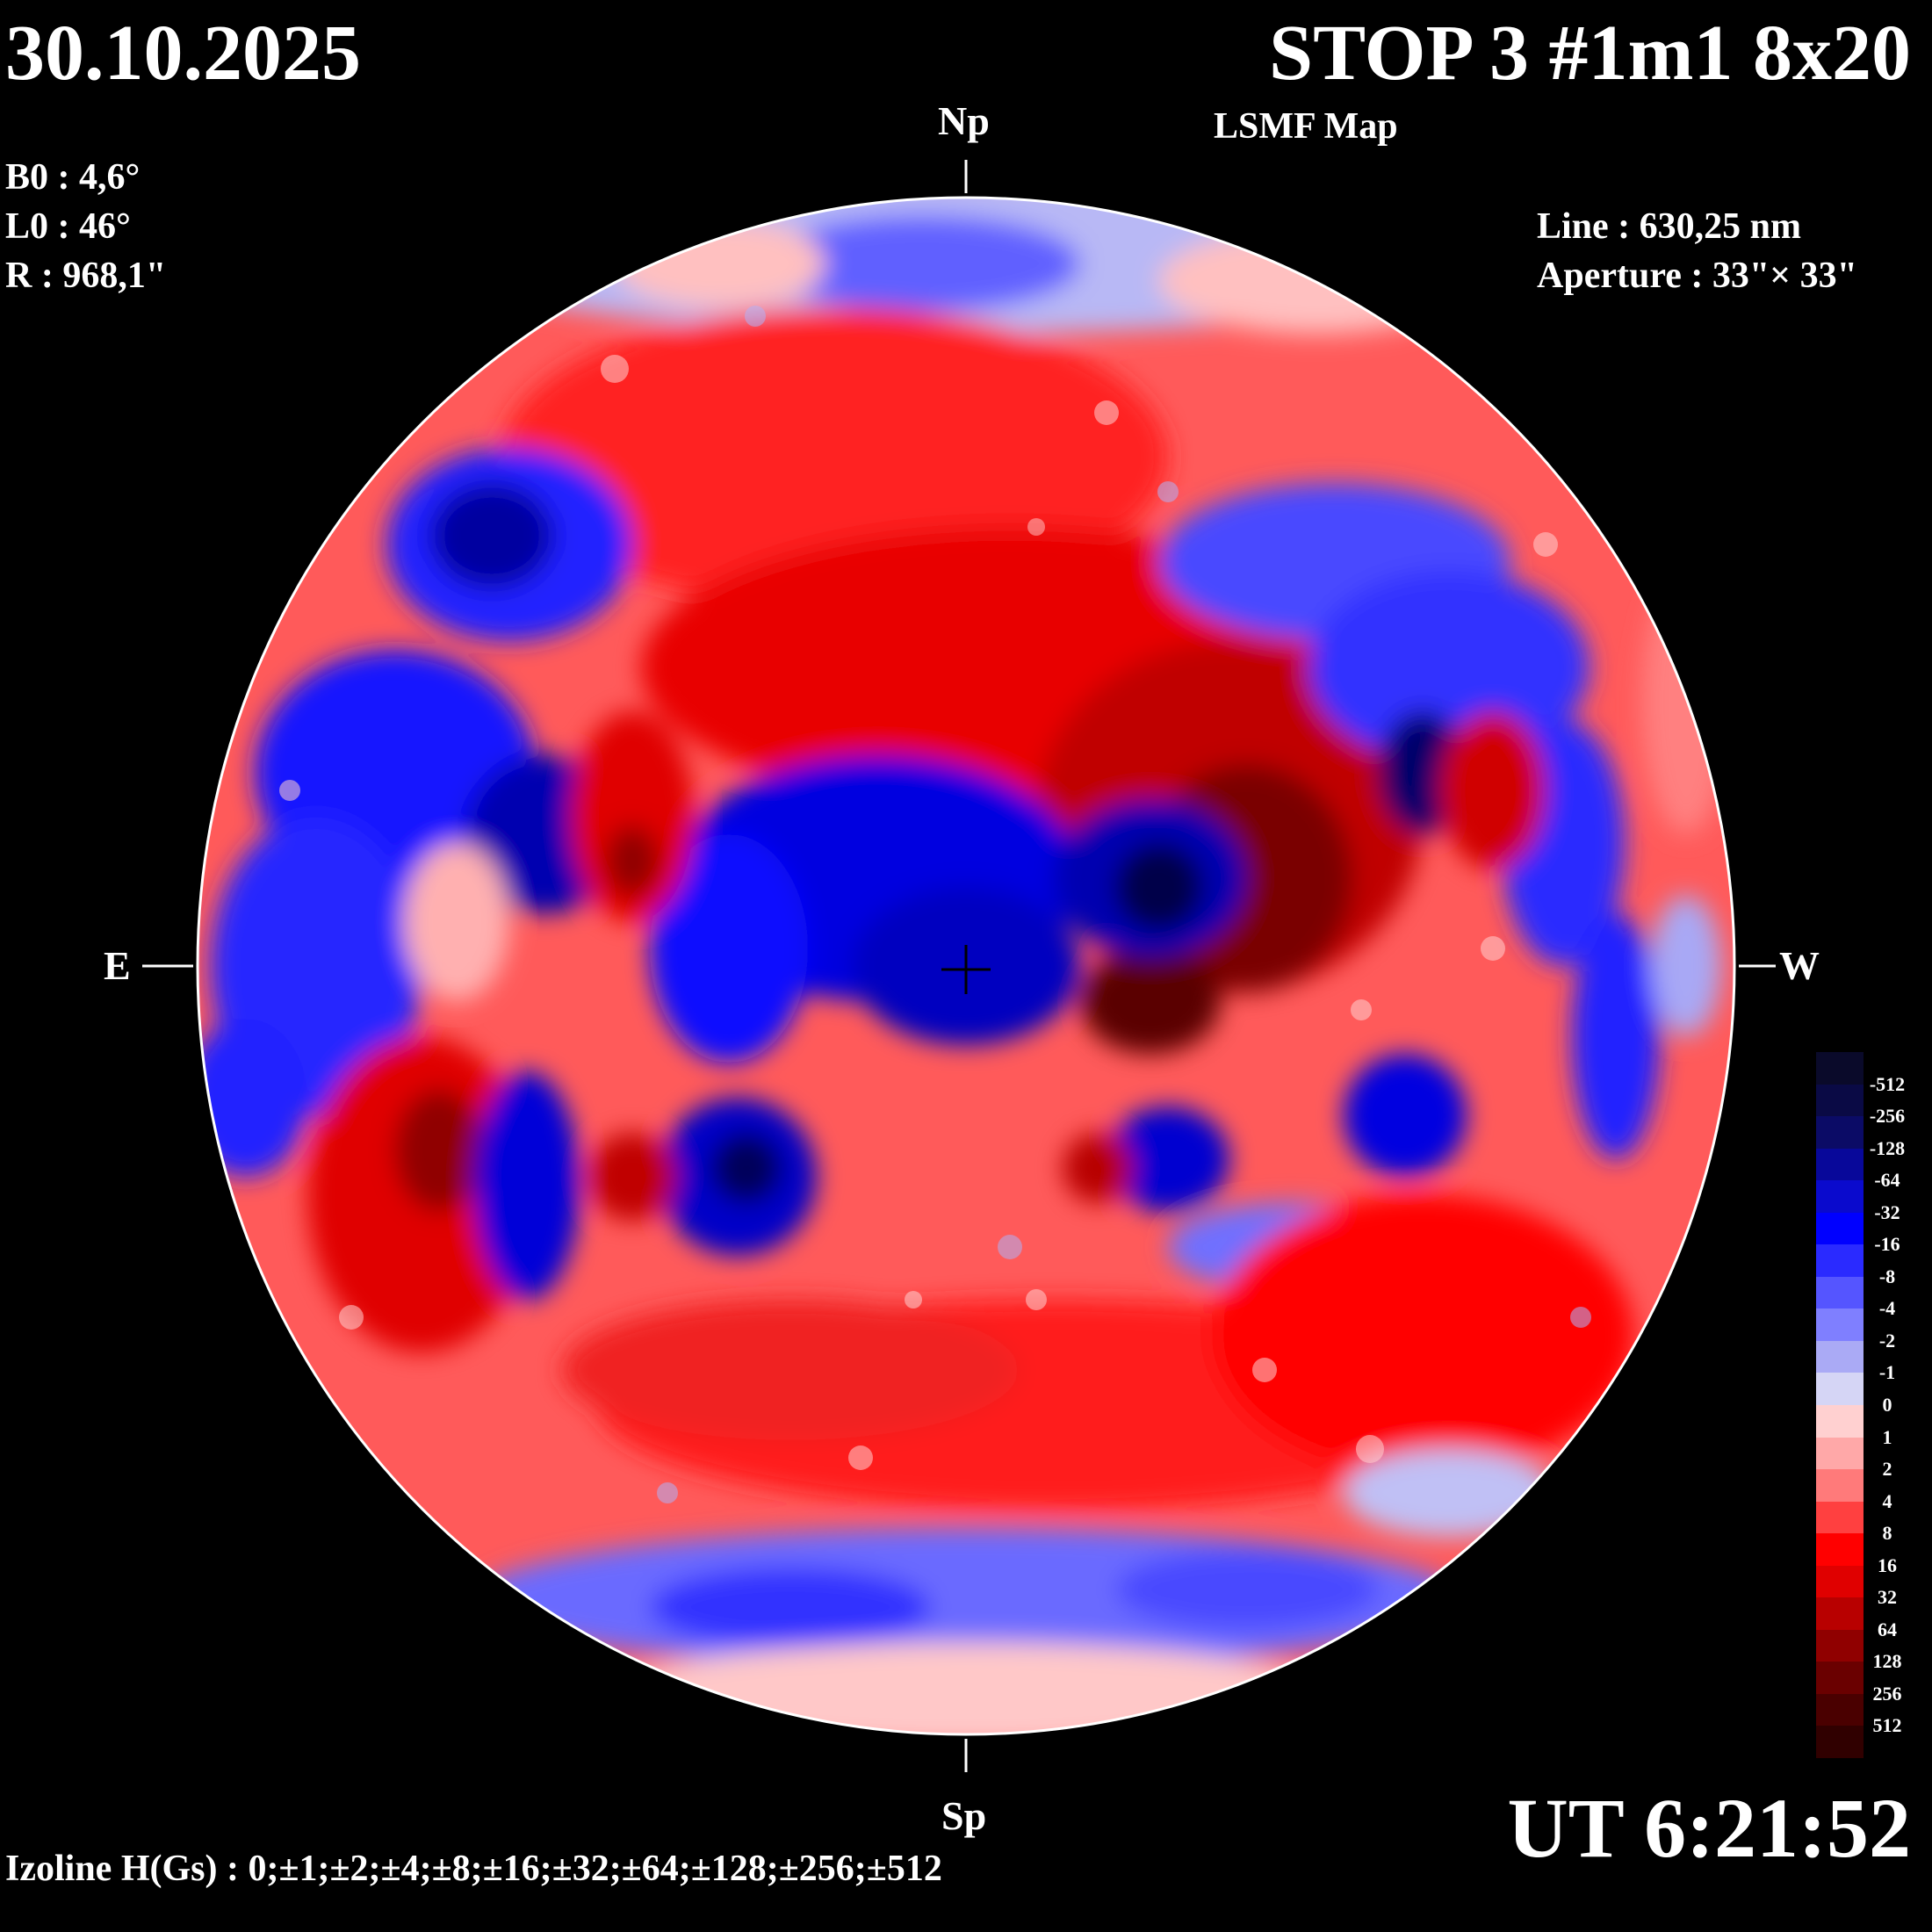 This screenshot has width=1932, height=1932. I want to click on spectral-line: Line : 630,25 nm, so click(1669, 227).